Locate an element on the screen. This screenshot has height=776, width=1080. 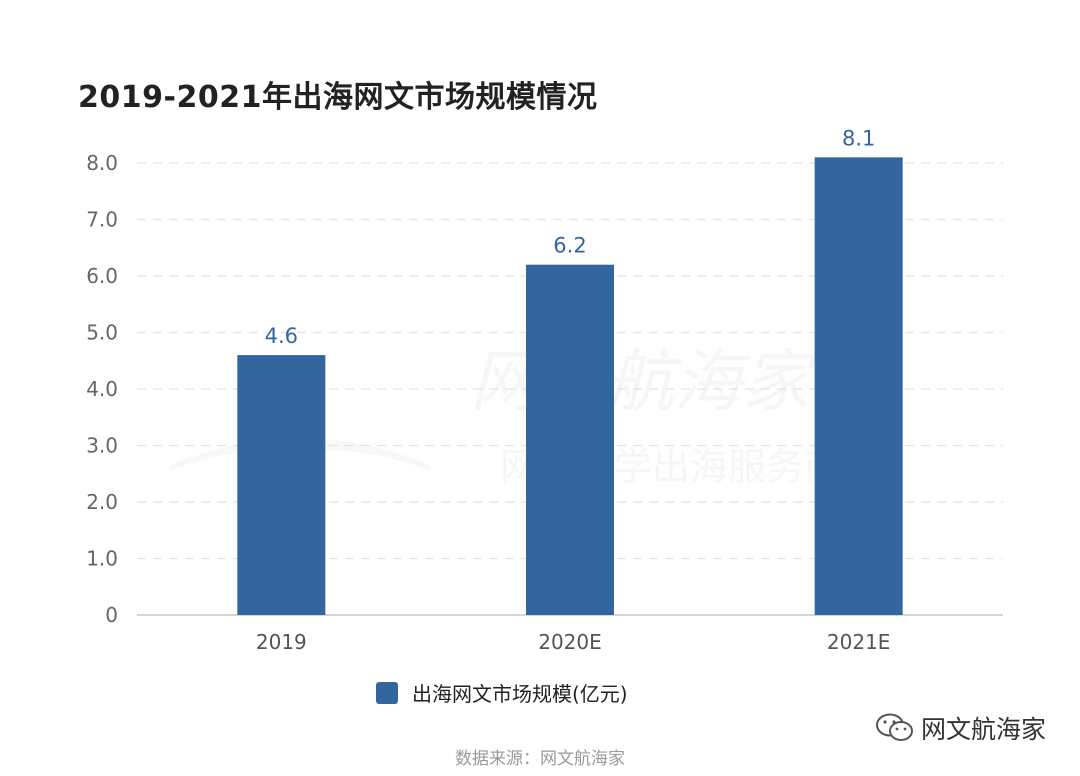
legend-swatch is located at coordinates (387, 692).